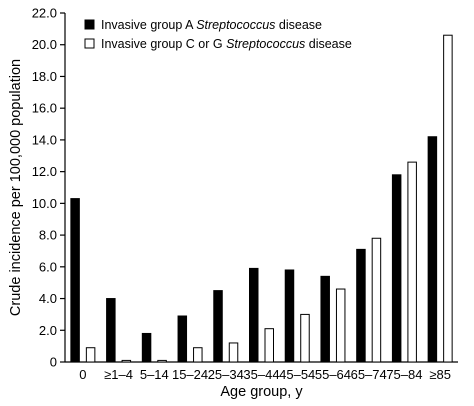 The image size is (474, 406). What do you see at coordinates (333, 374) in the screenshot?
I see `x-tick-label: 55–64` at bounding box center [333, 374].